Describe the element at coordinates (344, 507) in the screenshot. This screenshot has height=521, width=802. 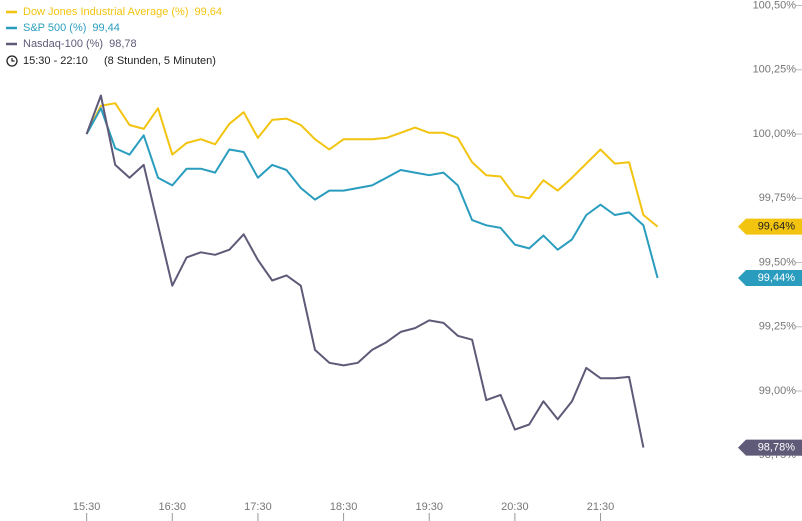
I see `x-tick-label: 18:30` at that location.